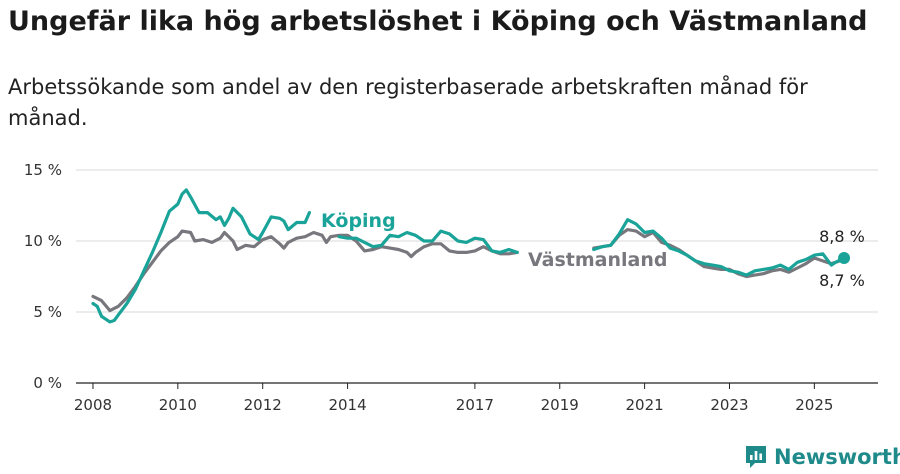  Describe the element at coordinates (93, 405) in the screenshot. I see `x-tick-label: 2008` at that location.